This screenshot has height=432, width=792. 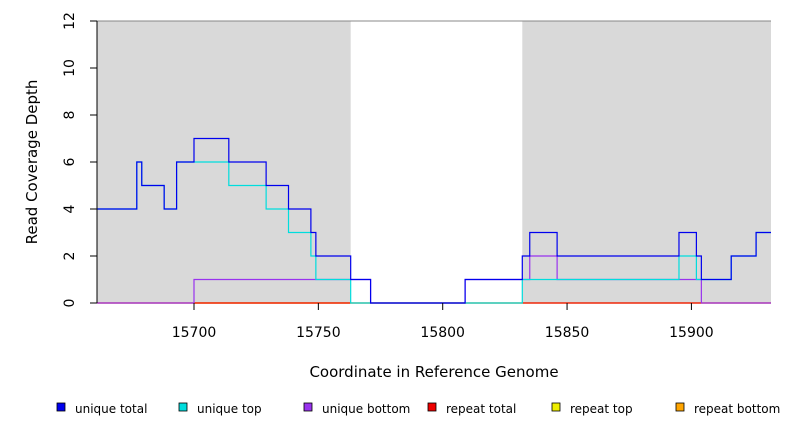 What do you see at coordinates (366, 409) in the screenshot?
I see `legend-label: unique bottom` at bounding box center [366, 409].